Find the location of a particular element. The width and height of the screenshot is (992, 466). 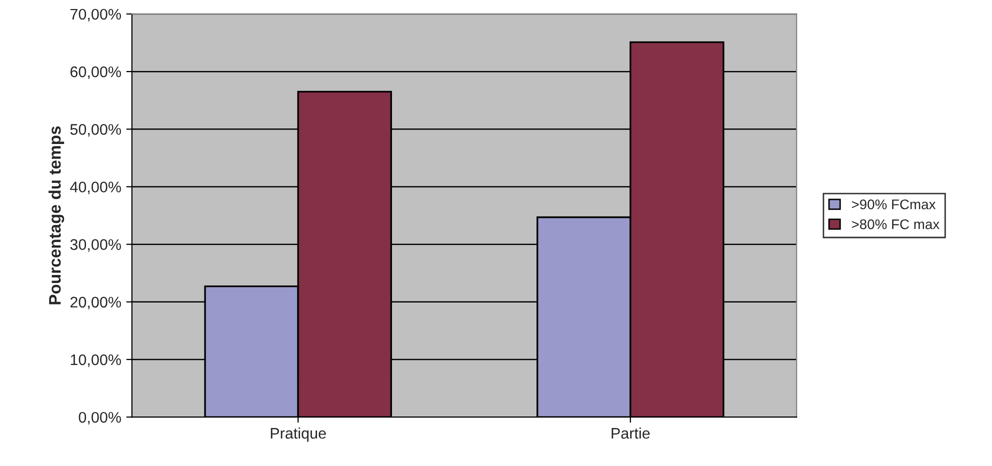

y-axis-title: Pourcentage du temps is located at coordinates (56, 215).